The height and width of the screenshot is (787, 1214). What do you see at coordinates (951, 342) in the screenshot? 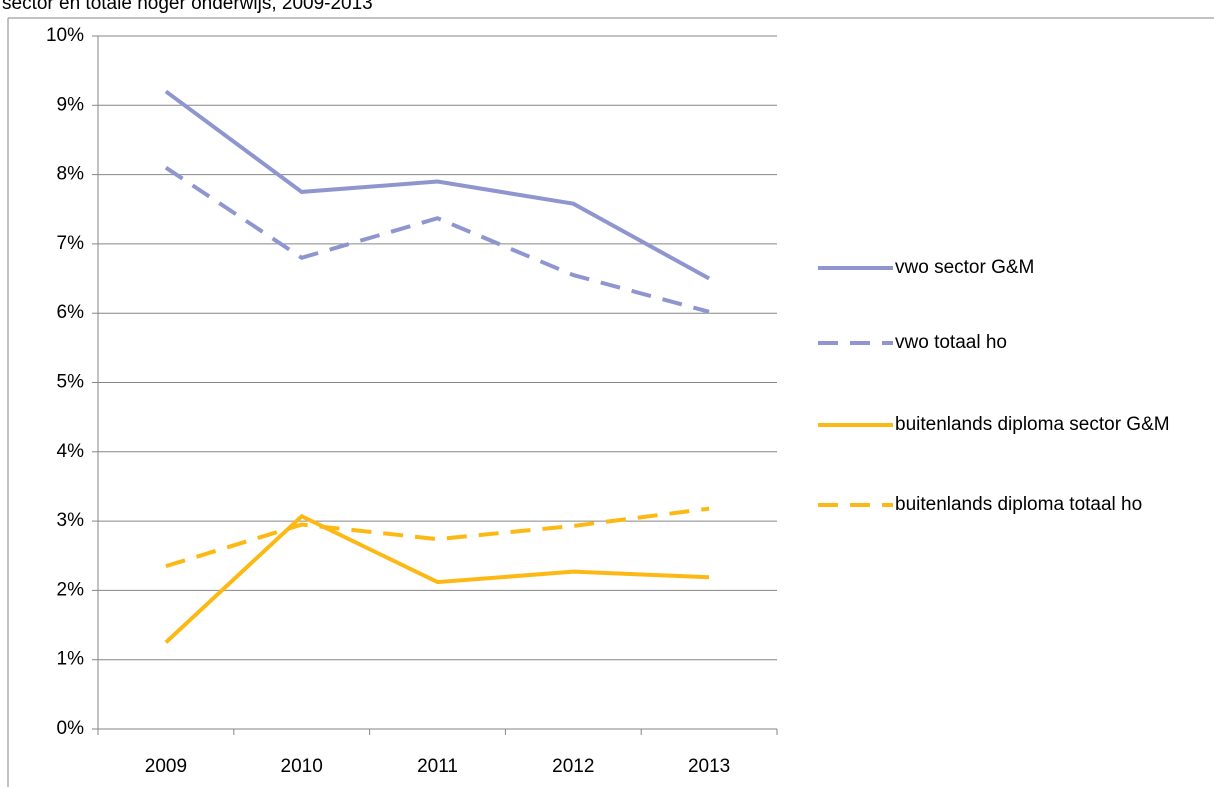
I see `legend-label: vwo totaal ho` at bounding box center [951, 342].